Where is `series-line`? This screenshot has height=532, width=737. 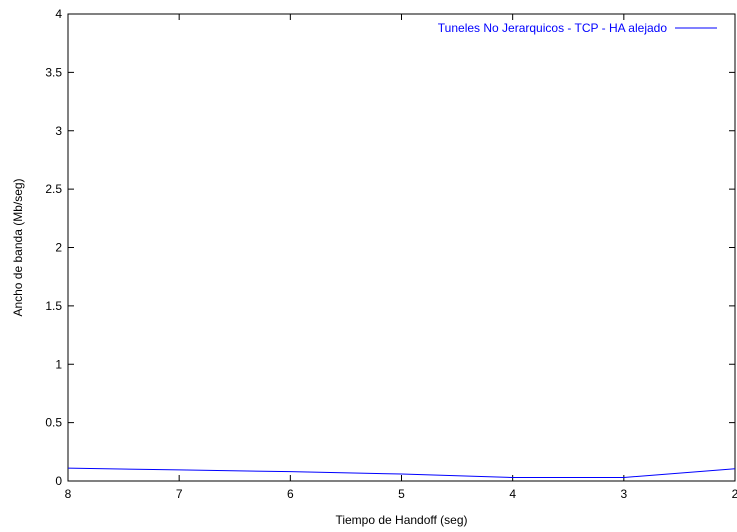
series-line is located at coordinates (401, 472).